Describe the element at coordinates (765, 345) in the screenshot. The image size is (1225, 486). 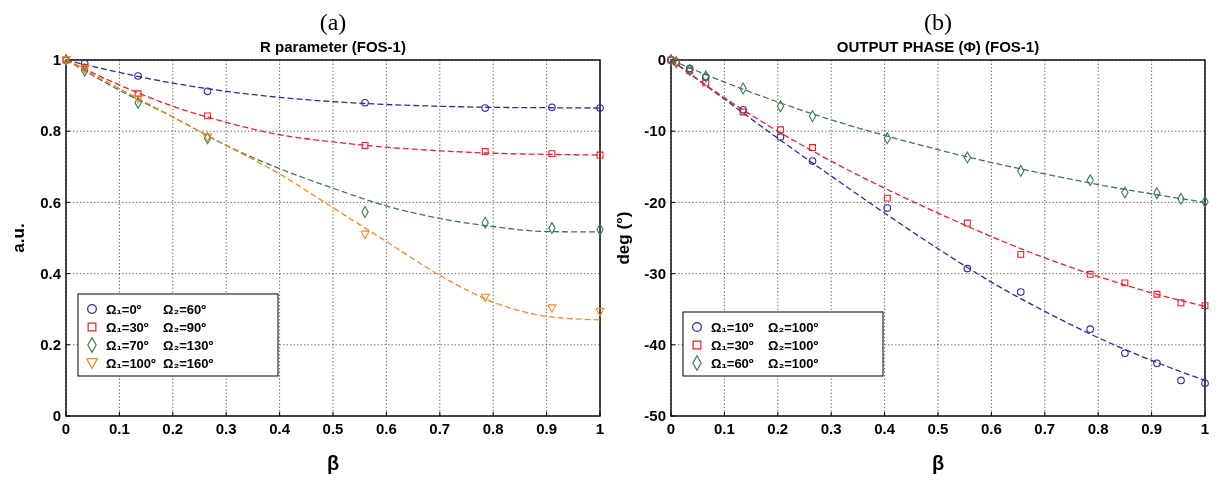
I see `legend-label: Ω₁=30º Ω₂=100º` at that location.